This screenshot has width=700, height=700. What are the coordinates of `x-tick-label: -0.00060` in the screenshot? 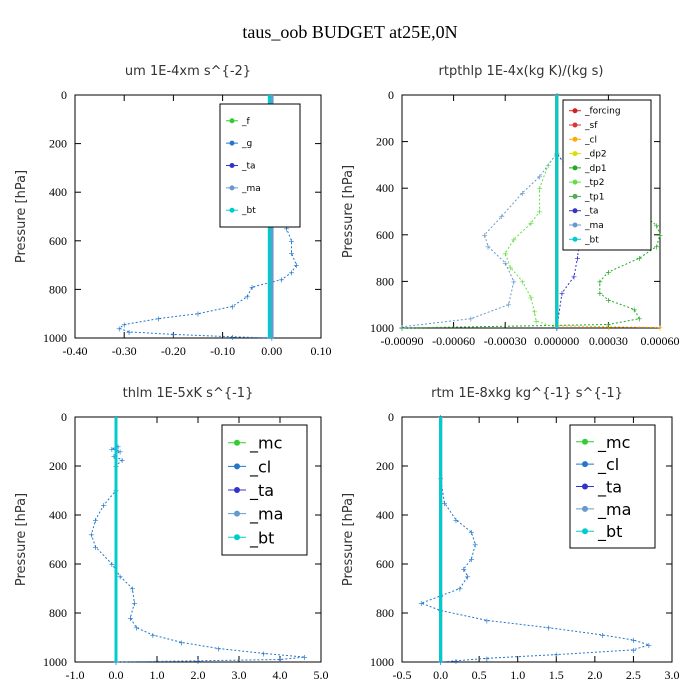 It's located at (453, 341).